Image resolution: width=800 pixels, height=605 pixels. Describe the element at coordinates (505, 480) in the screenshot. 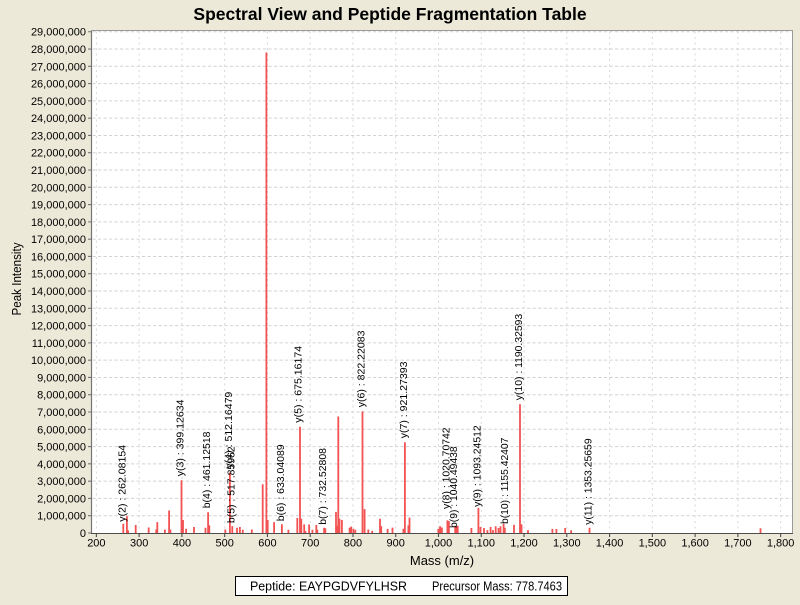

I see `svg-text: b(10) : 1155.42407` at that location.